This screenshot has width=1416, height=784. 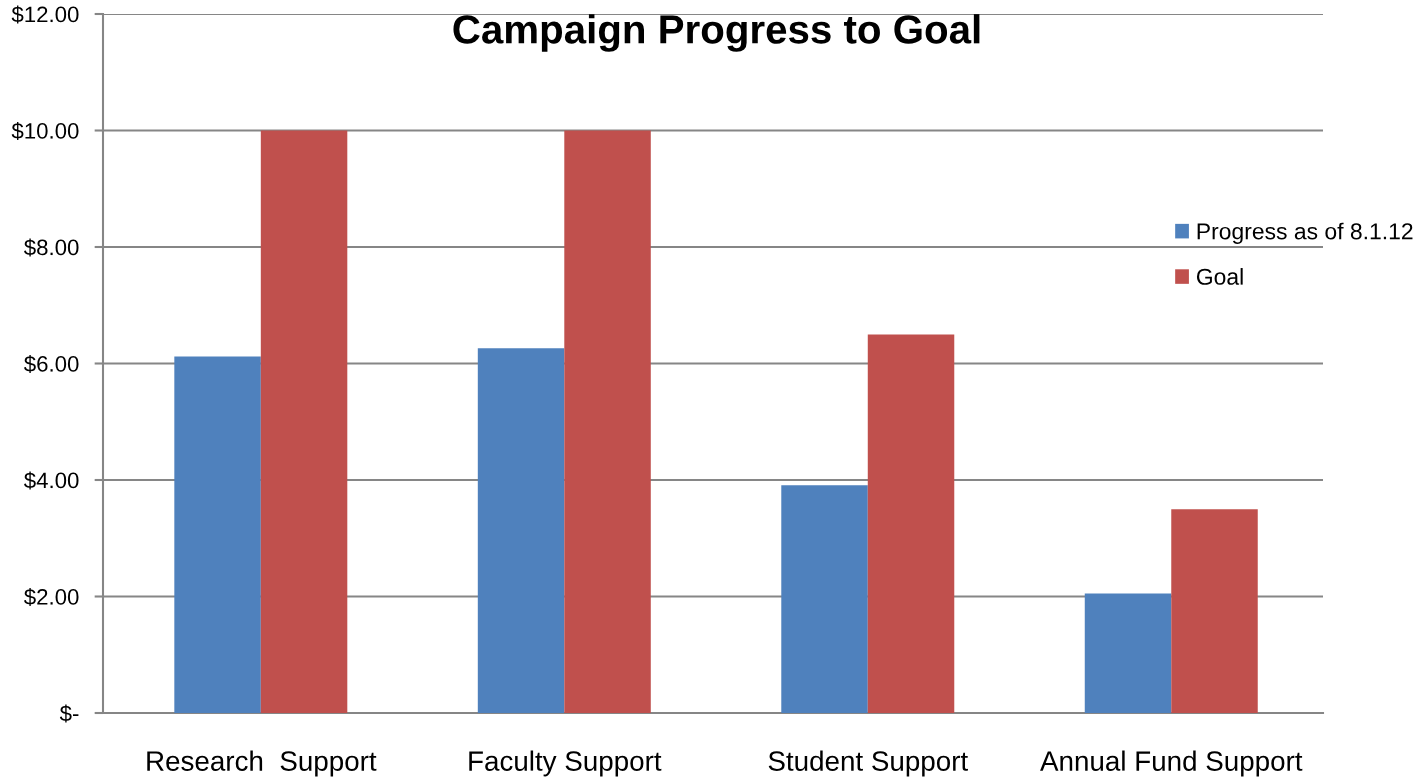 What do you see at coordinates (262, 763) in the screenshot?
I see `x-tick-label: Research Support` at bounding box center [262, 763].